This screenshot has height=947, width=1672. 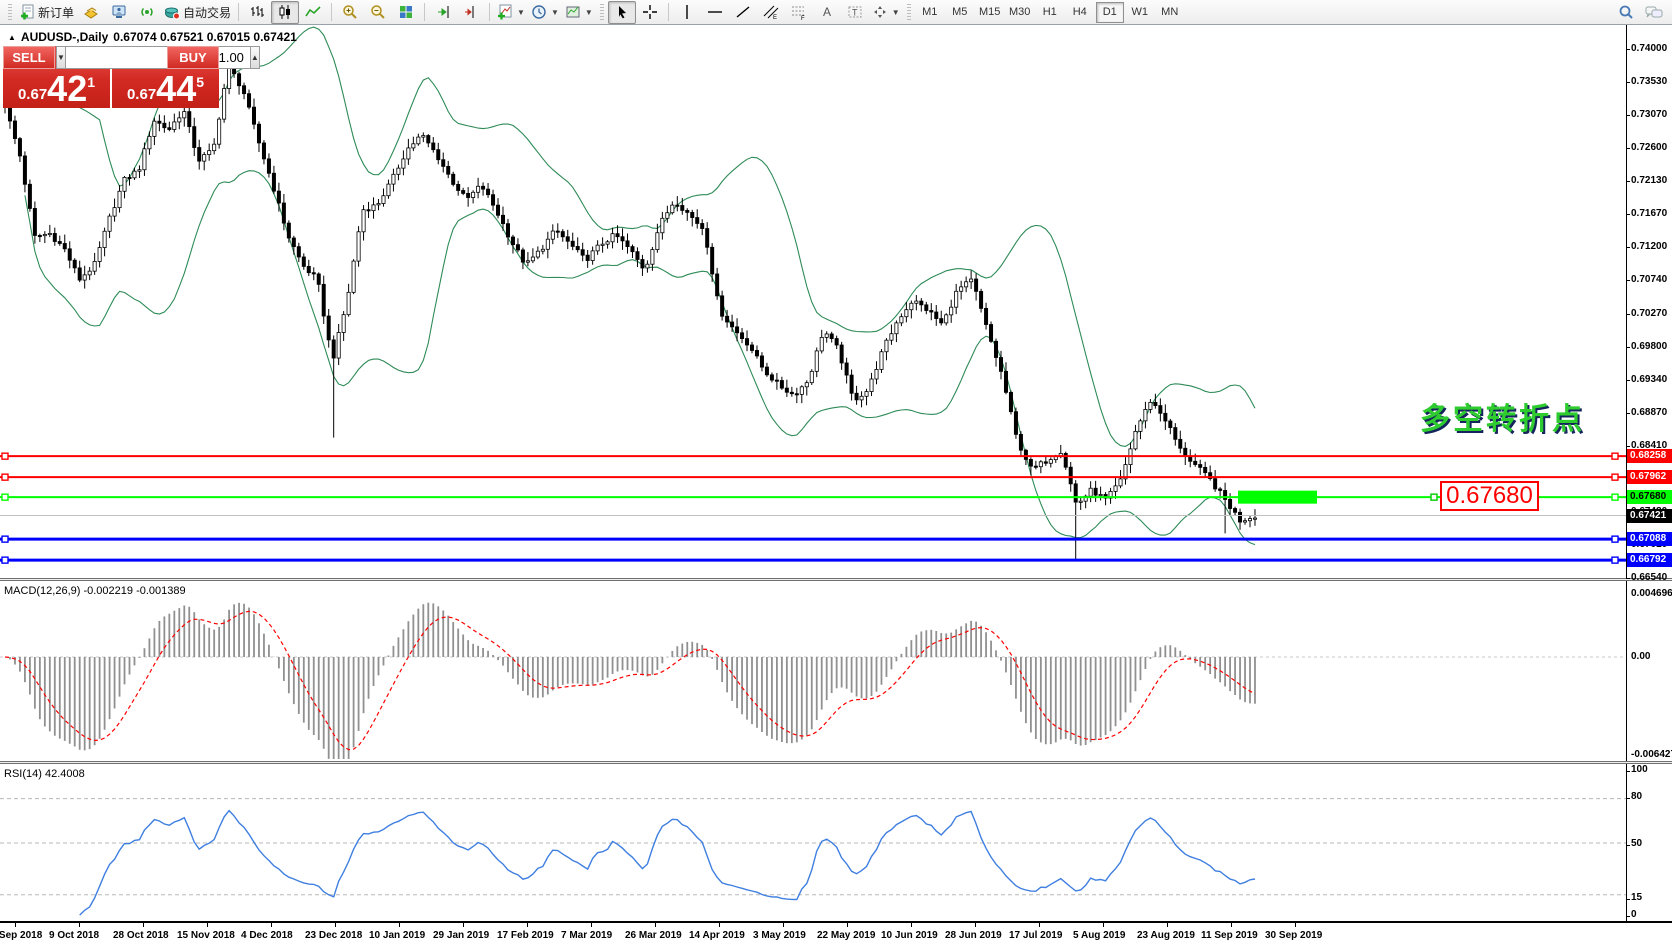 I want to click on bar-chart-button, so click(x=257, y=12).